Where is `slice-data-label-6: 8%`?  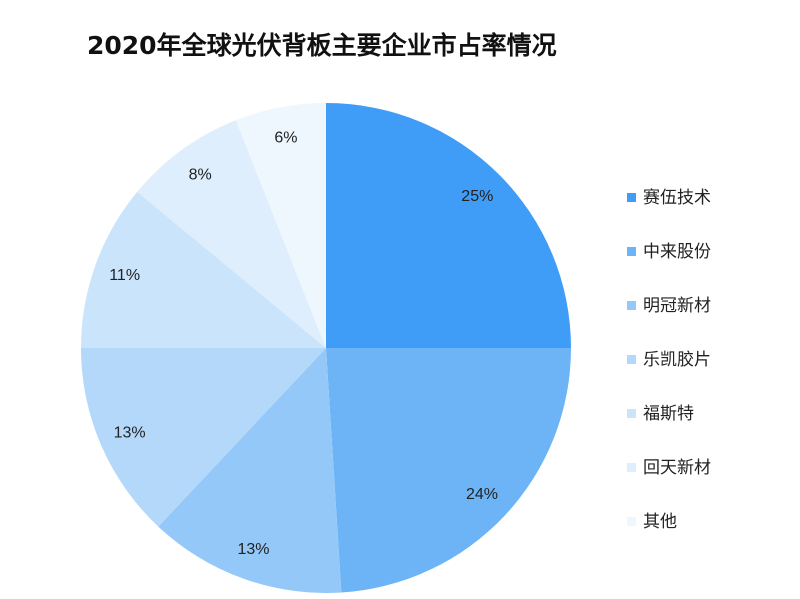
slice-data-label-6: 8% is located at coordinates (200, 174).